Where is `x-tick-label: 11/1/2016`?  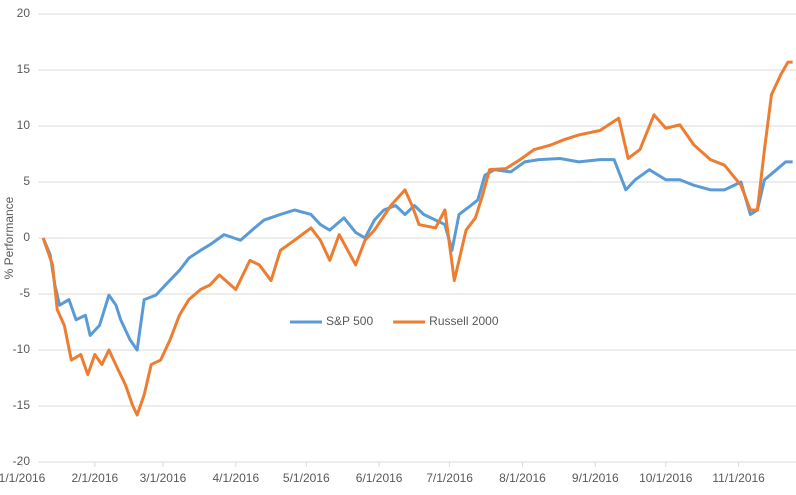 x-tick-label: 11/1/2016 is located at coordinates (738, 478).